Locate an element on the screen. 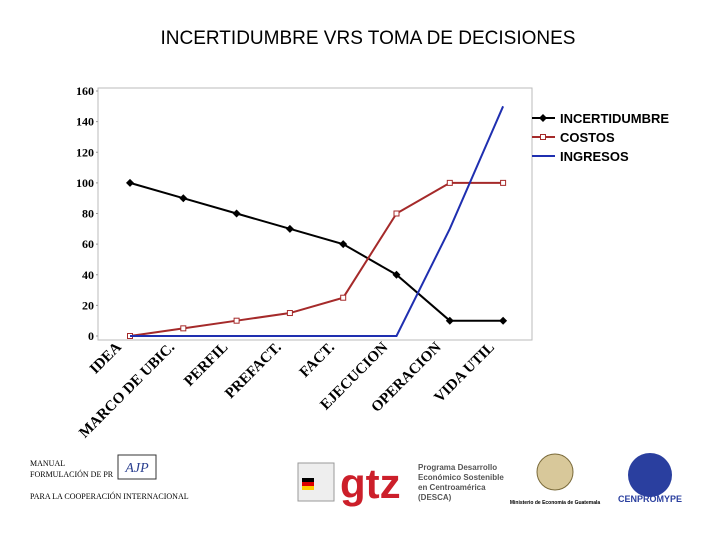 The width and height of the screenshot is (720, 540). footer-text: FORMULACIÓN DE PR is located at coordinates (72, 474).